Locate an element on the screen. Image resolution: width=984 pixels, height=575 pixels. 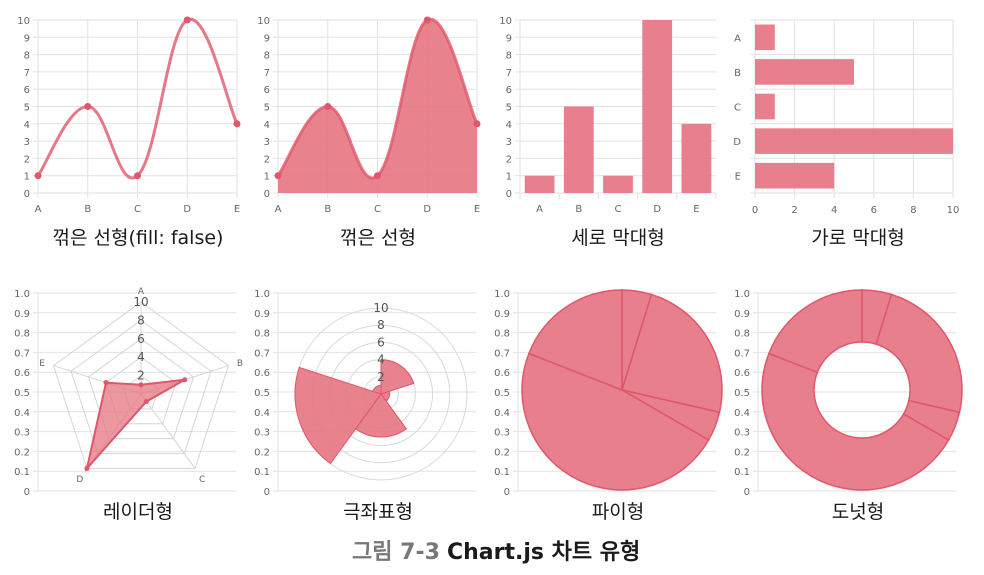
chart-4-bar-E is located at coordinates (795, 175).